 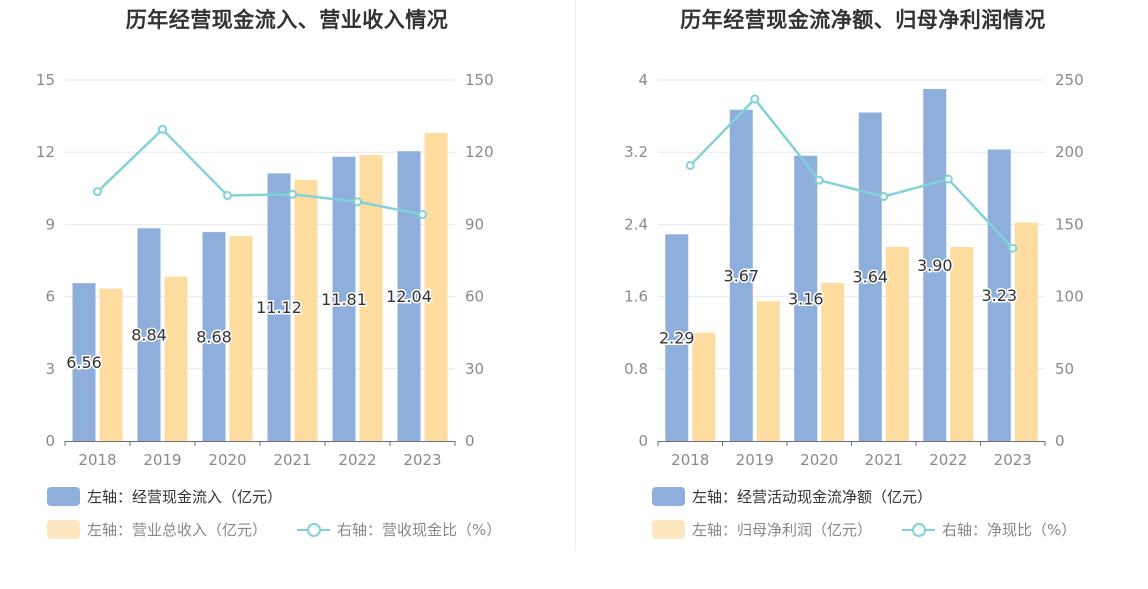 I want to click on legend-item-revenue: 左轴：营业总收入（亿元）, so click(x=157, y=529).